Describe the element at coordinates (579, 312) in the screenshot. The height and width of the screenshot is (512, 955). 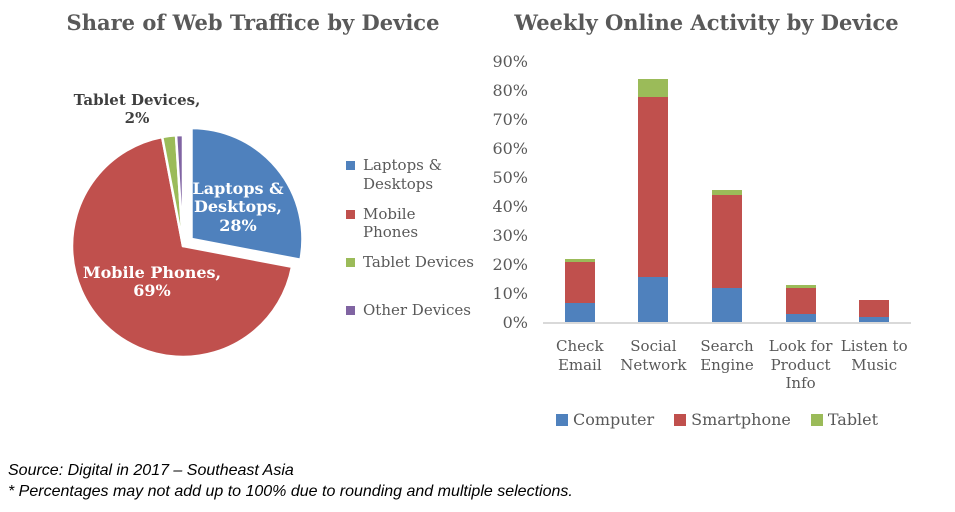
I see `bar-check-email-computer` at that location.